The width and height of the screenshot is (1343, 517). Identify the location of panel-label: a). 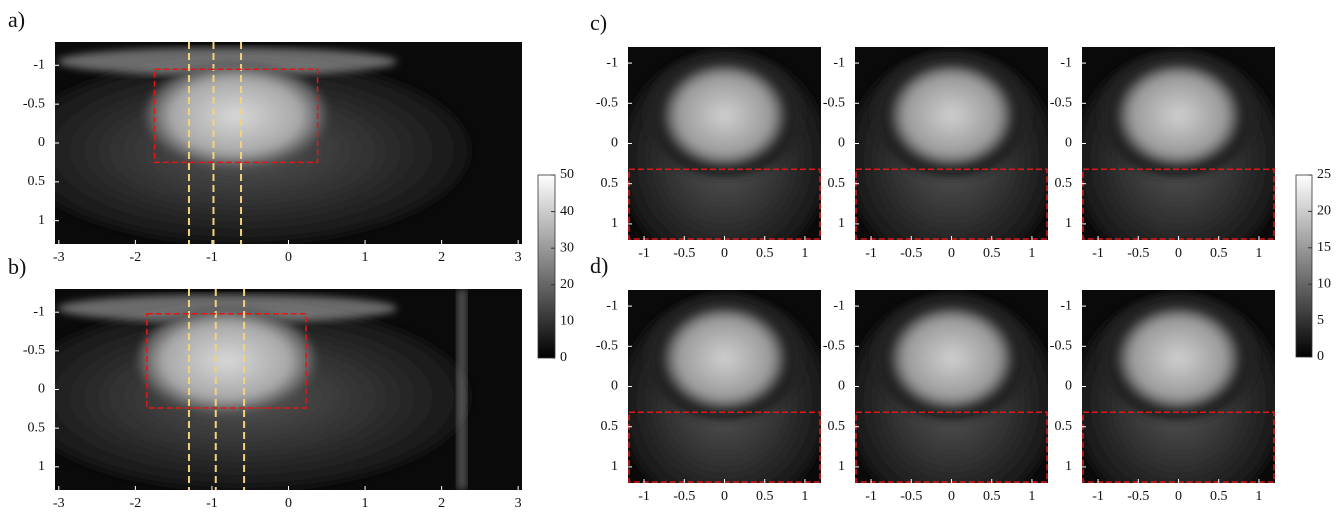
(16, 19).